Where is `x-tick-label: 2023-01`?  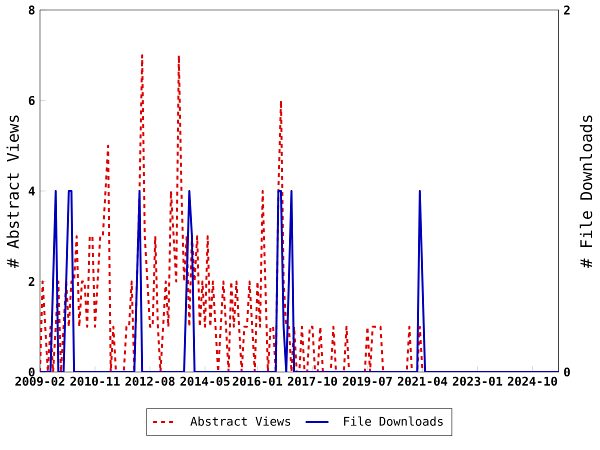 x-tick-label: 2023-01 is located at coordinates (477, 381).